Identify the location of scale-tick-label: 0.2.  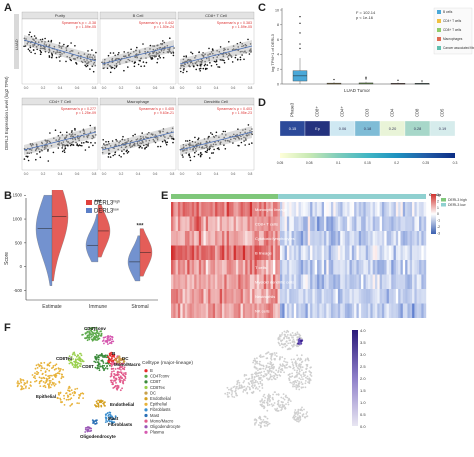
(396, 163).